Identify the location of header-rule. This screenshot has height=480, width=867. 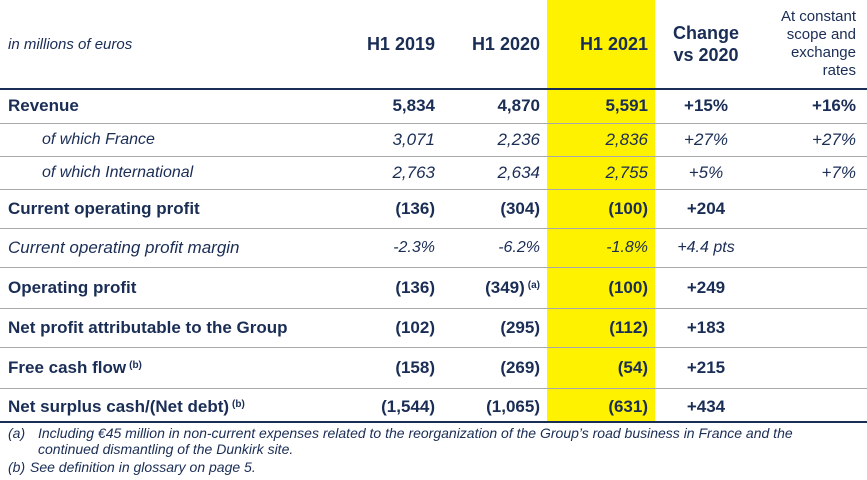
(433, 89).